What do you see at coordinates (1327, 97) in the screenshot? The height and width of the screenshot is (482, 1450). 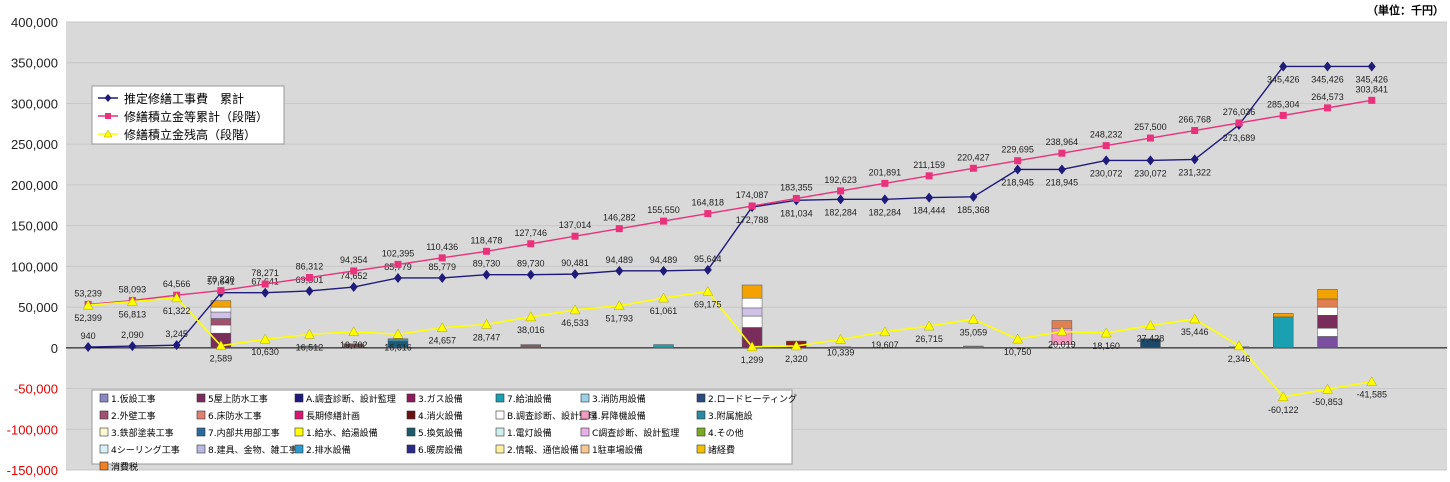 I see `data-label: 264,573` at bounding box center [1327, 97].